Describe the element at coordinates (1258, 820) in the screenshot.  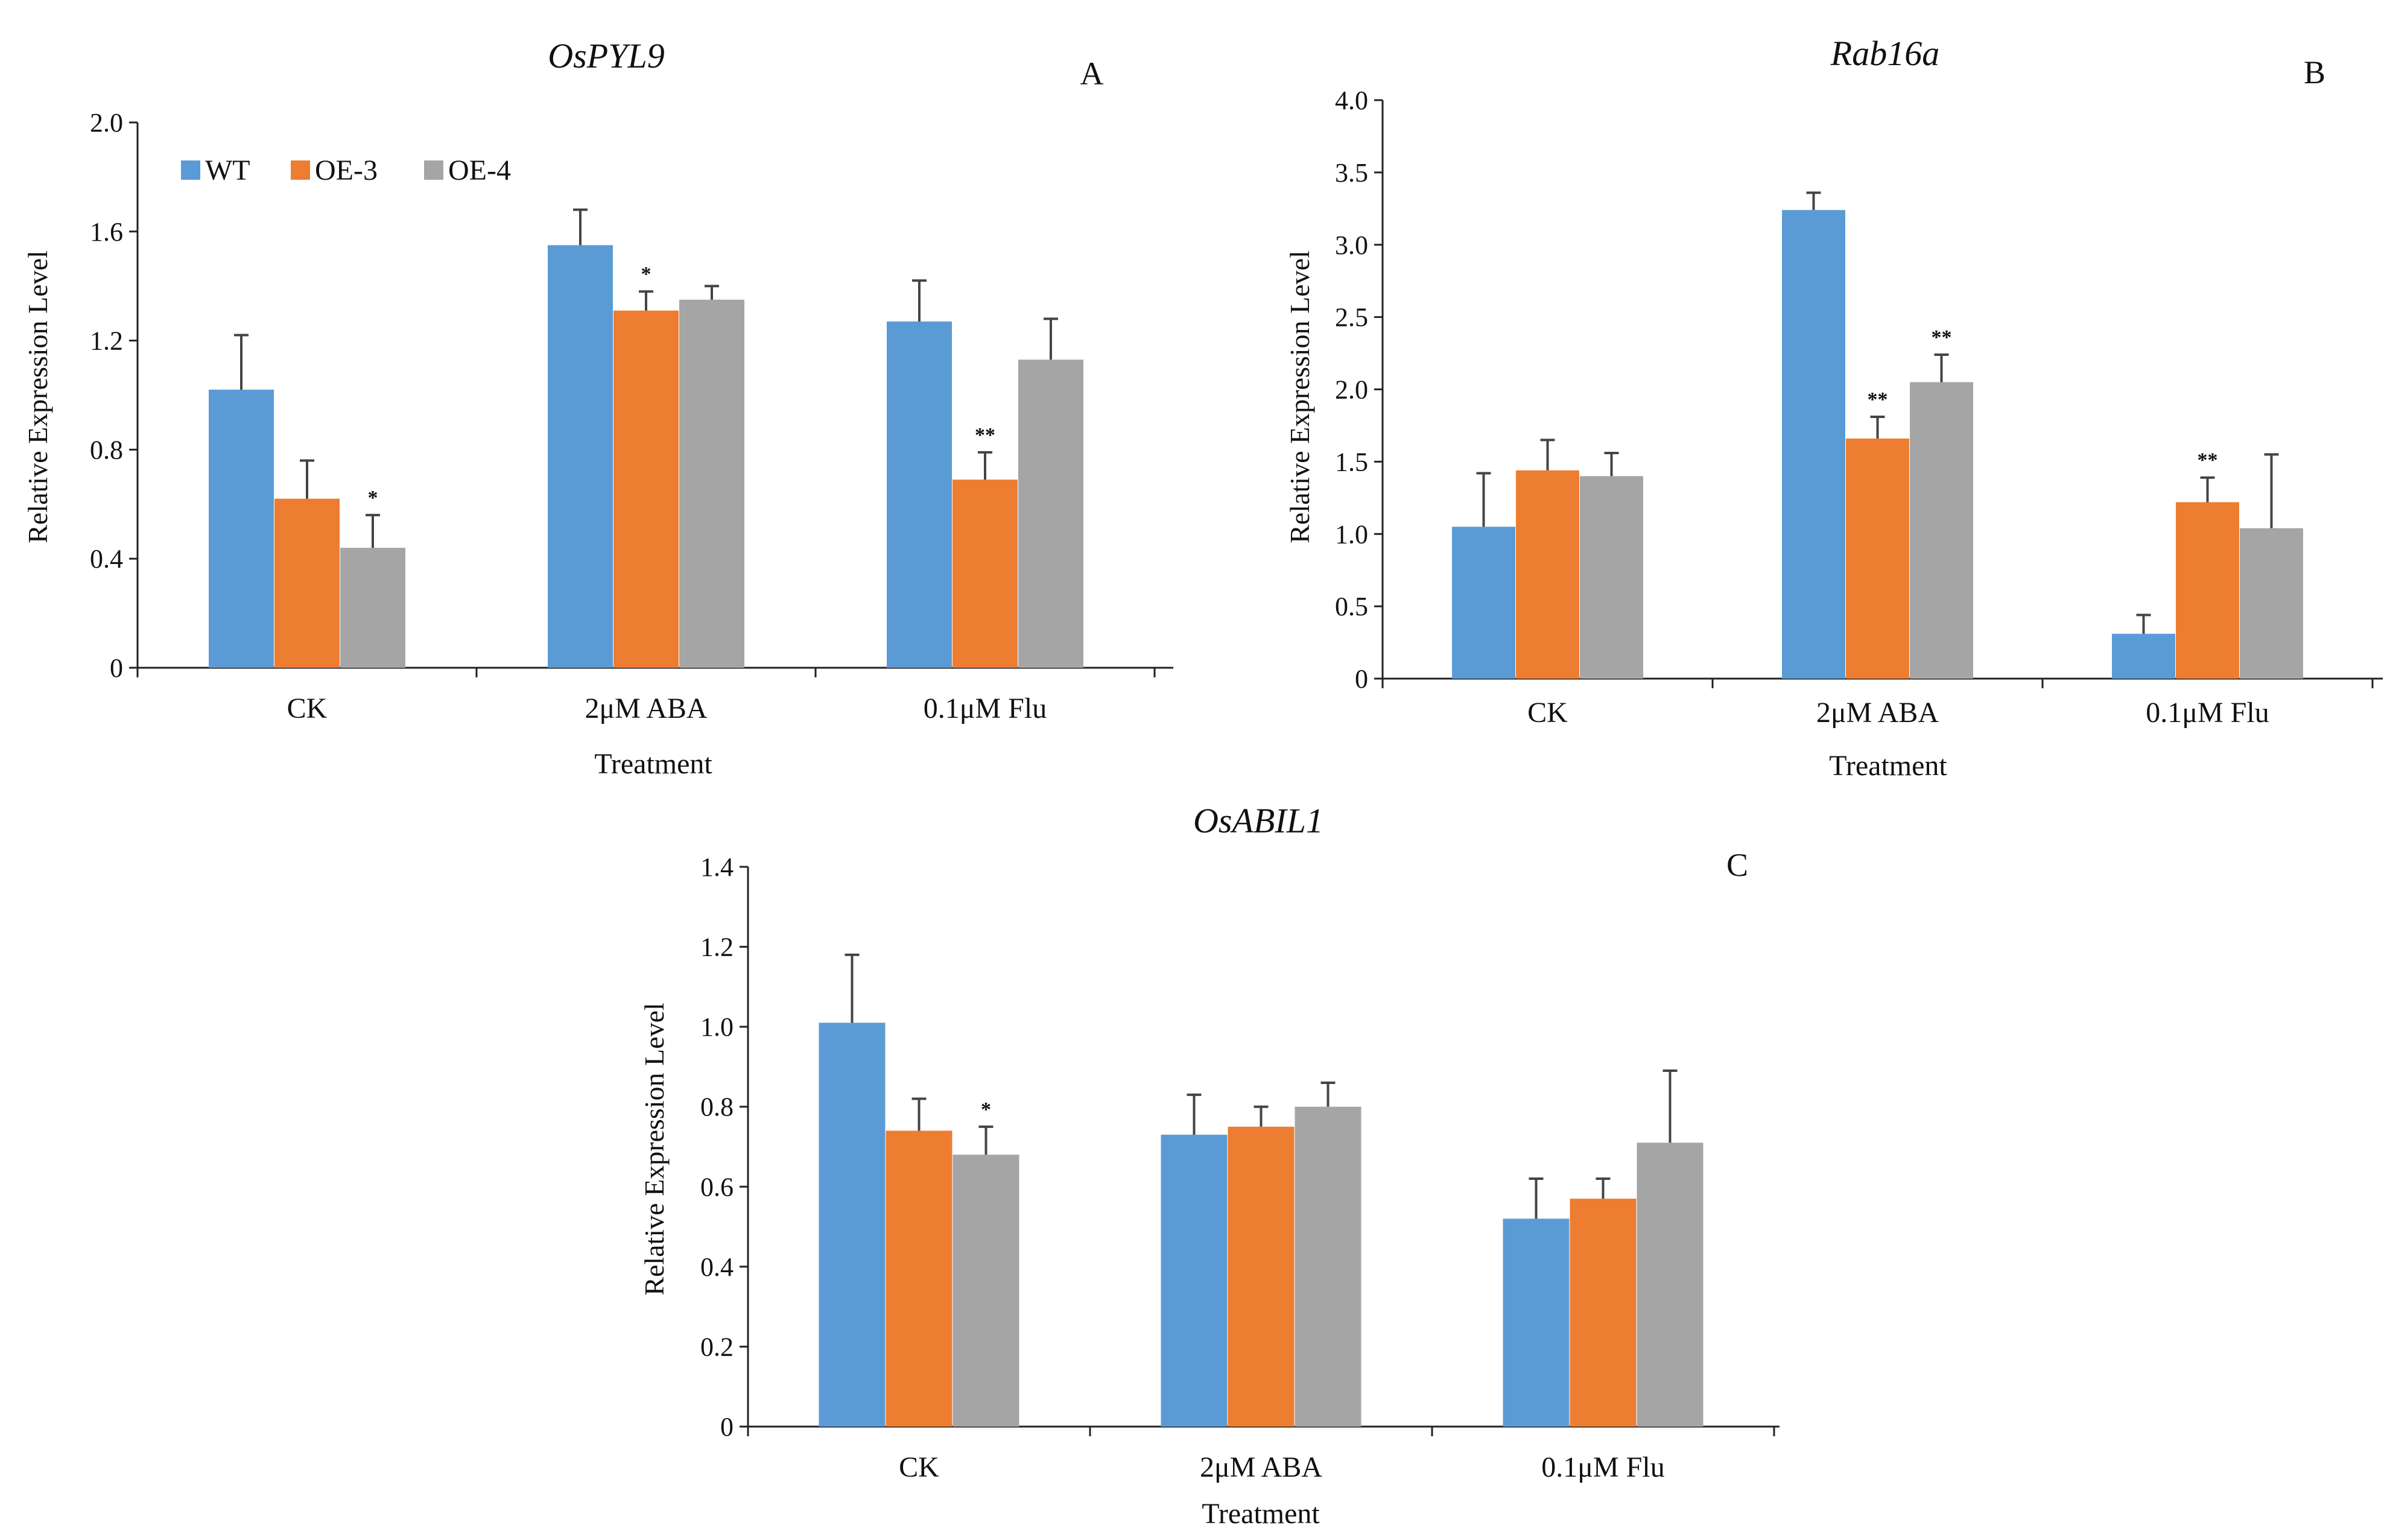
I see `chart-title: OsABIL1` at that location.